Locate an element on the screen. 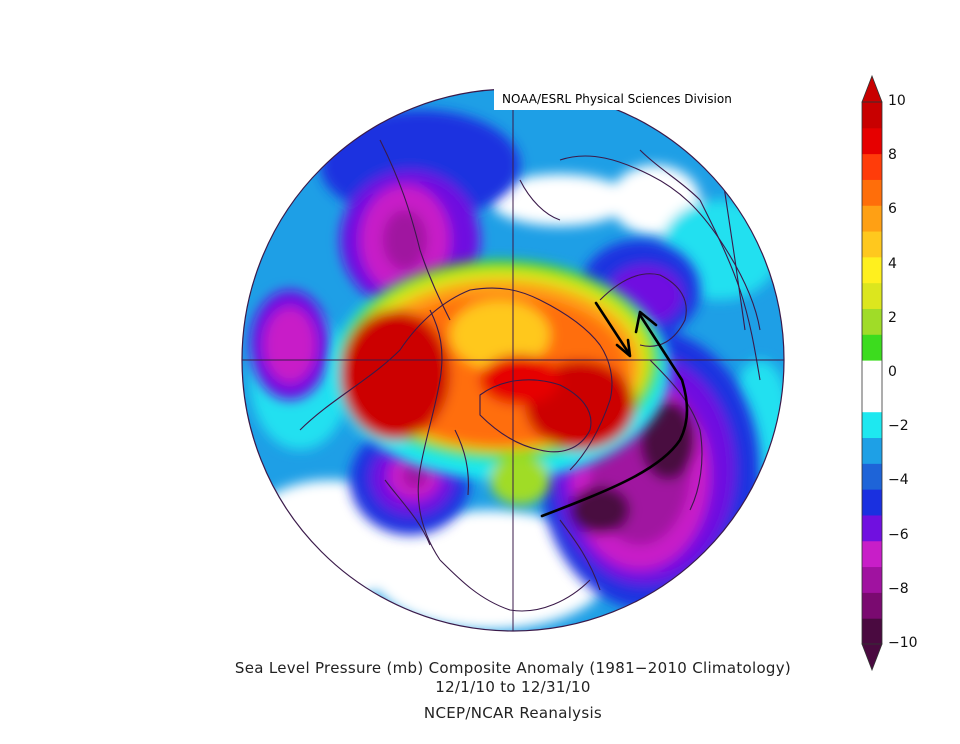 This screenshot has width=960, height=744. arrow-loop-head is located at coordinates (646, 322).